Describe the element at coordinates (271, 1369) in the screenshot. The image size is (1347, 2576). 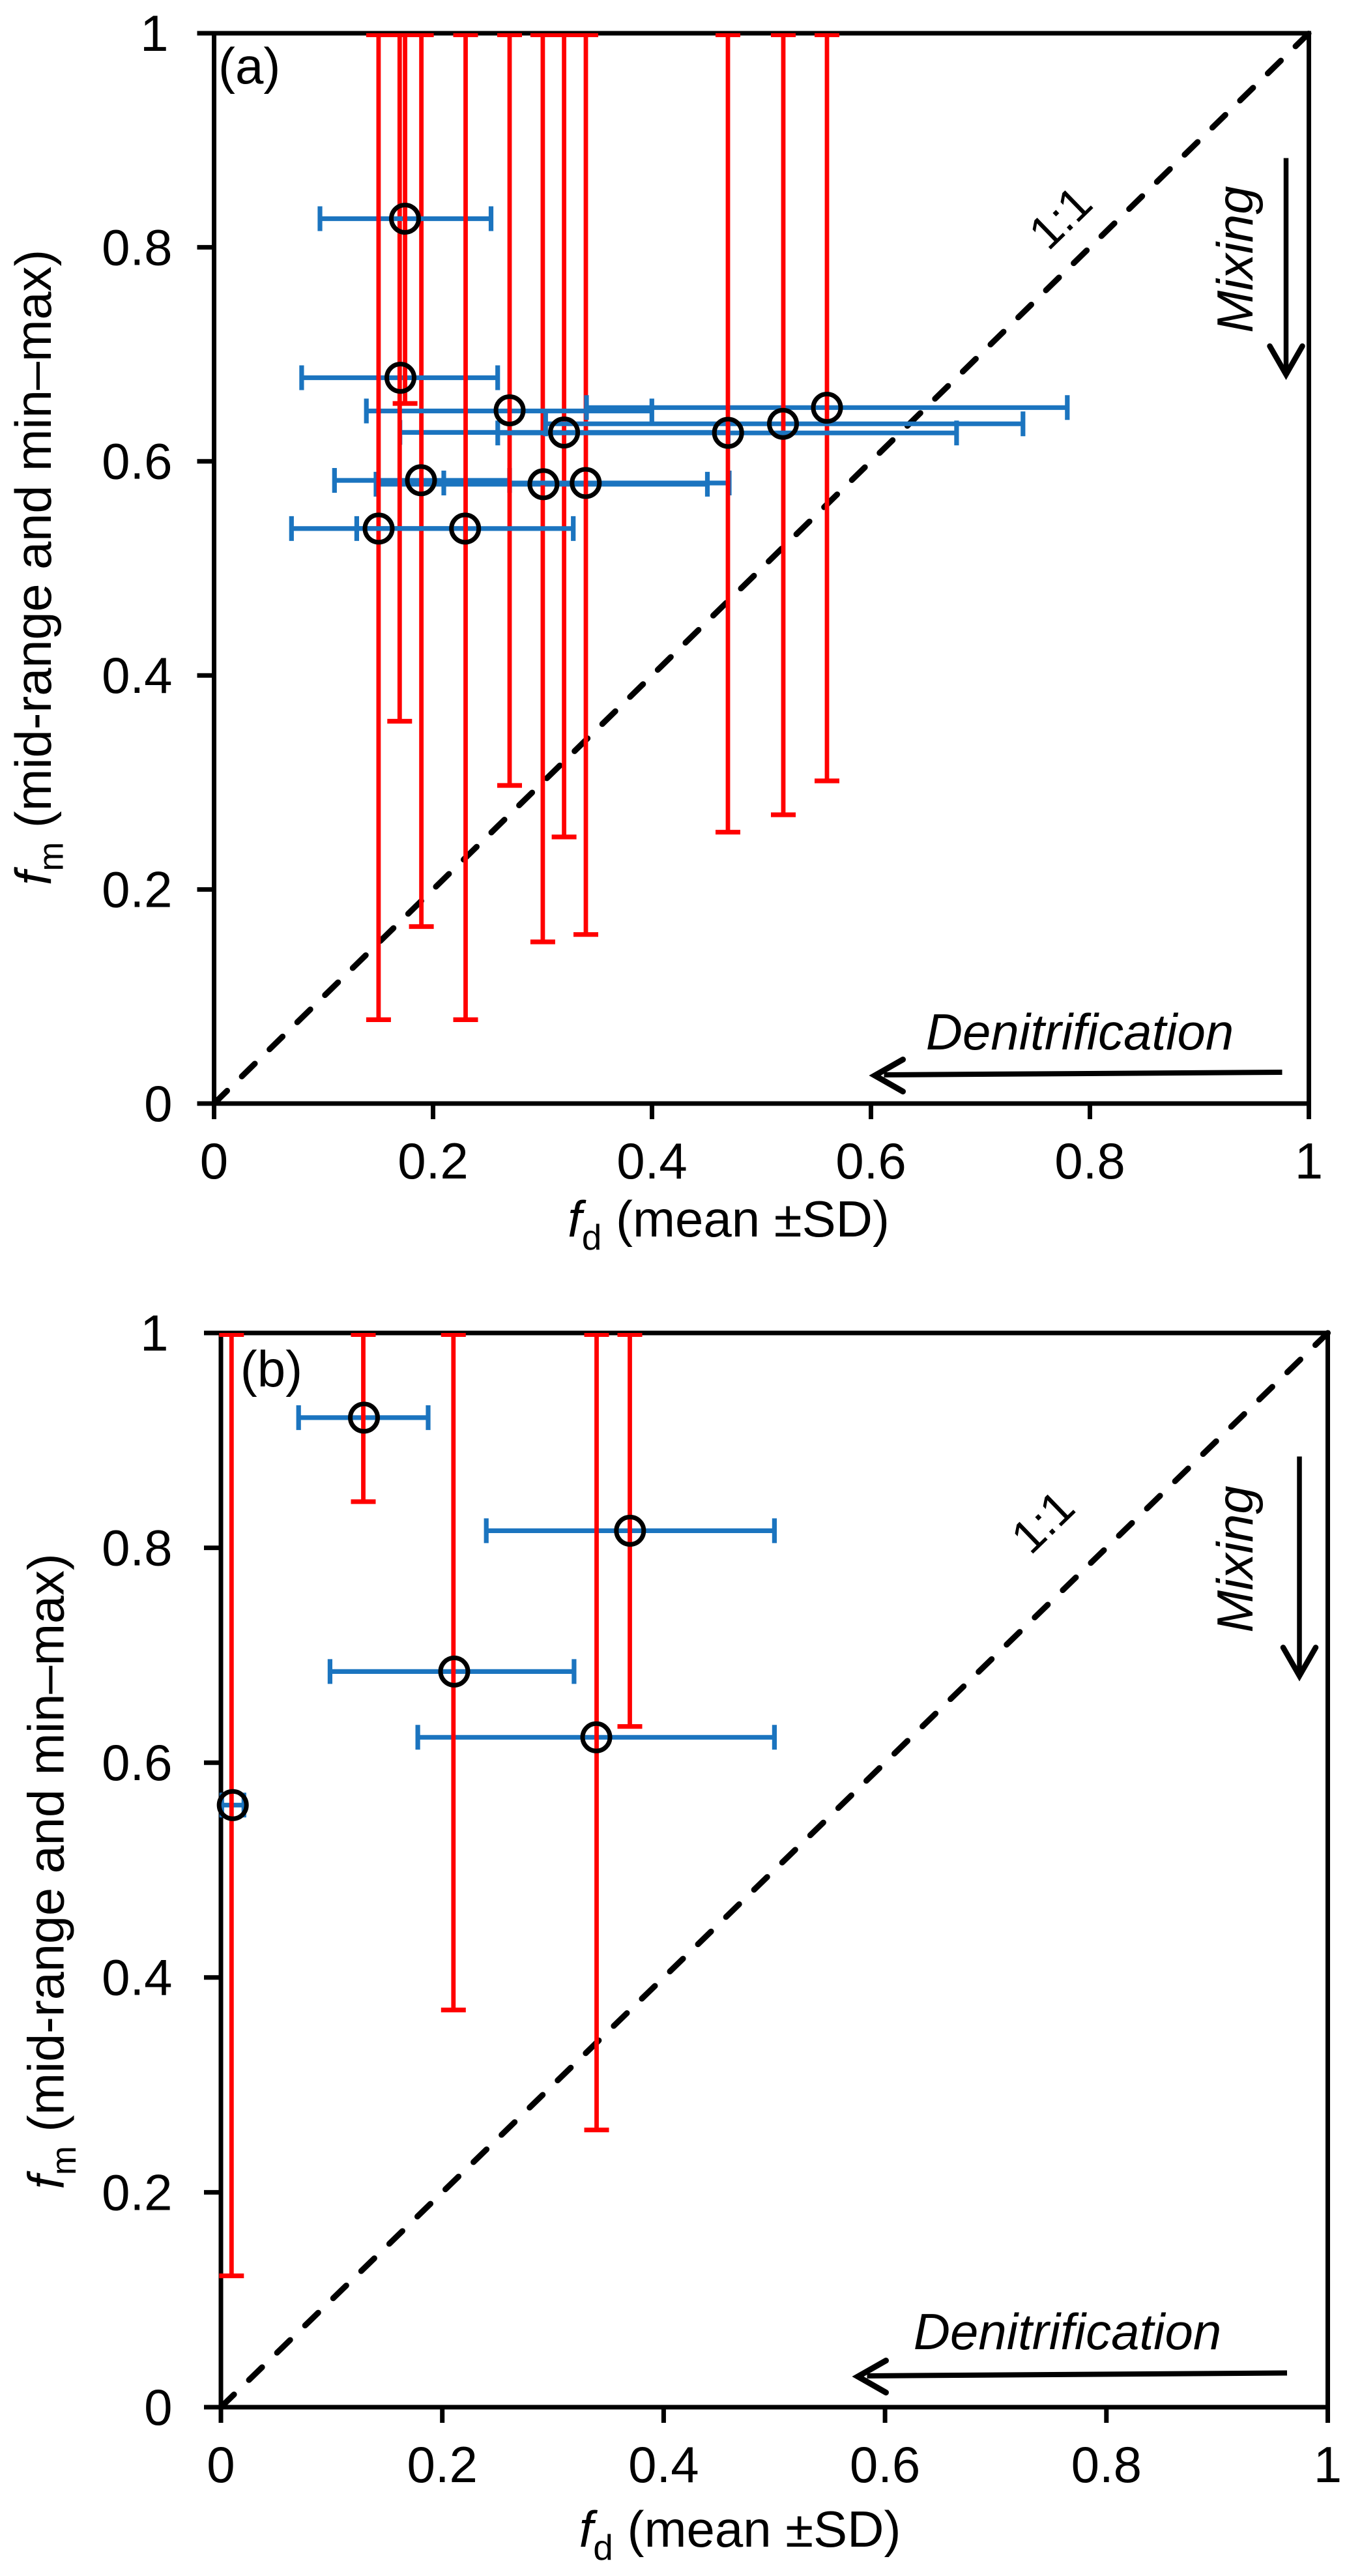
I see `svg-text: (b)` at that location.